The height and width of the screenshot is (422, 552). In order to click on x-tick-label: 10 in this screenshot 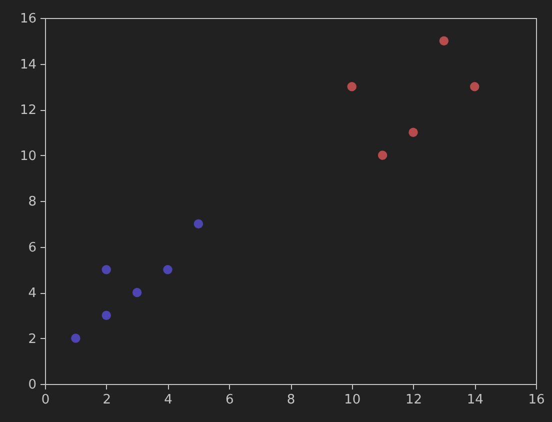, I will do `click(352, 400)`.